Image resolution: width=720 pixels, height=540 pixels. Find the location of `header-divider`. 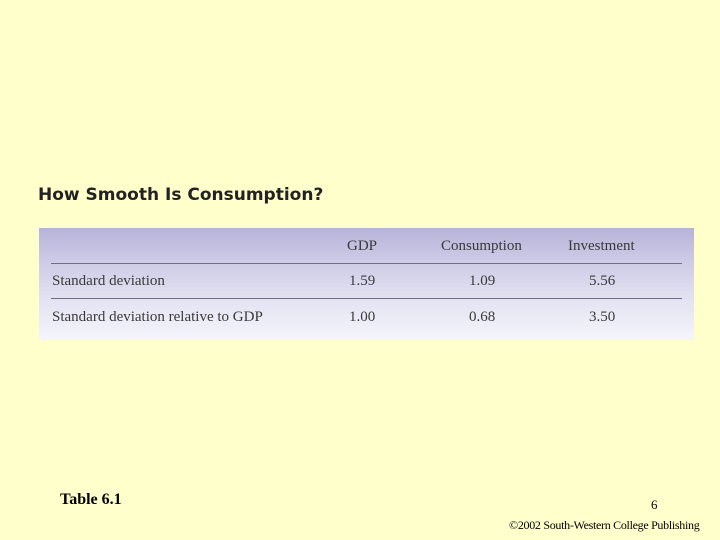

header-divider is located at coordinates (366, 263).